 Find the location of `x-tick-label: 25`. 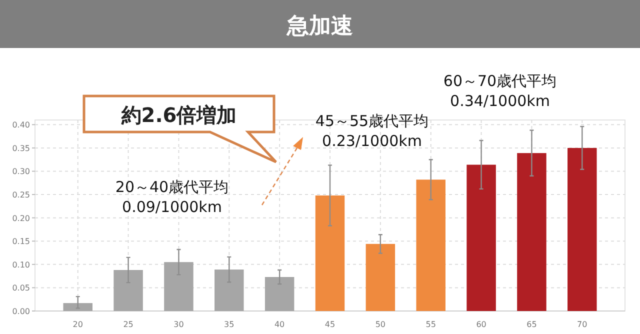

x-tick-label: 25 is located at coordinates (128, 324).